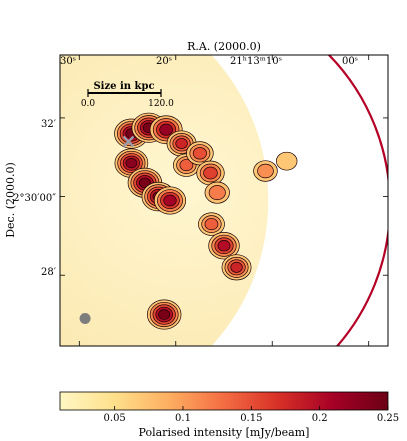  Describe the element at coordinates (68, 61) in the screenshot. I see `x-tick-label-30s: 30ˢ` at that location.